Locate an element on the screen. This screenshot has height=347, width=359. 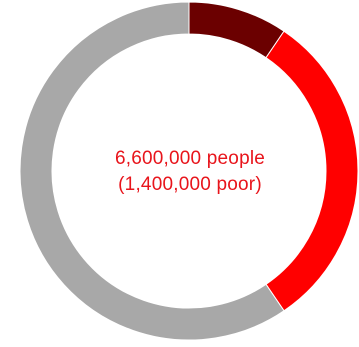
center-label-poor: (1,400,000 poor) is located at coordinates (190, 184).